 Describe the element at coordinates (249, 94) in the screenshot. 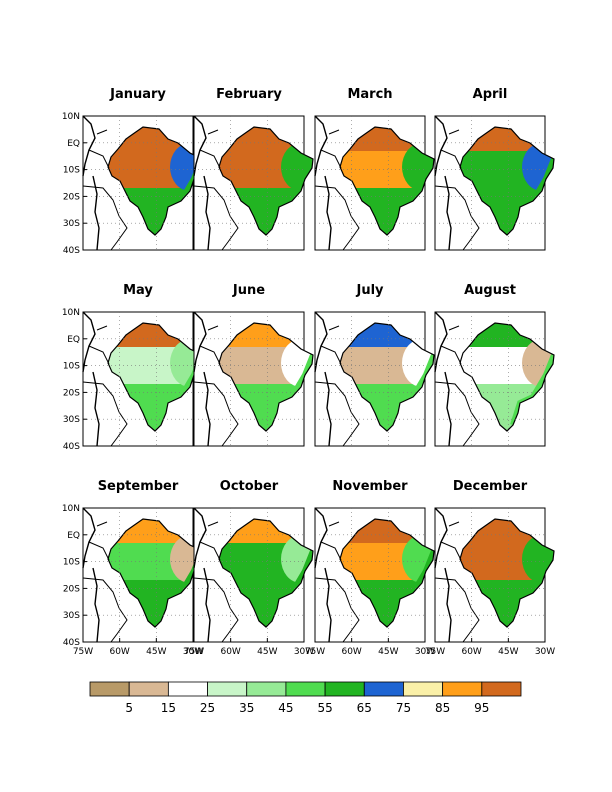

I see `panel-title: February` at that location.